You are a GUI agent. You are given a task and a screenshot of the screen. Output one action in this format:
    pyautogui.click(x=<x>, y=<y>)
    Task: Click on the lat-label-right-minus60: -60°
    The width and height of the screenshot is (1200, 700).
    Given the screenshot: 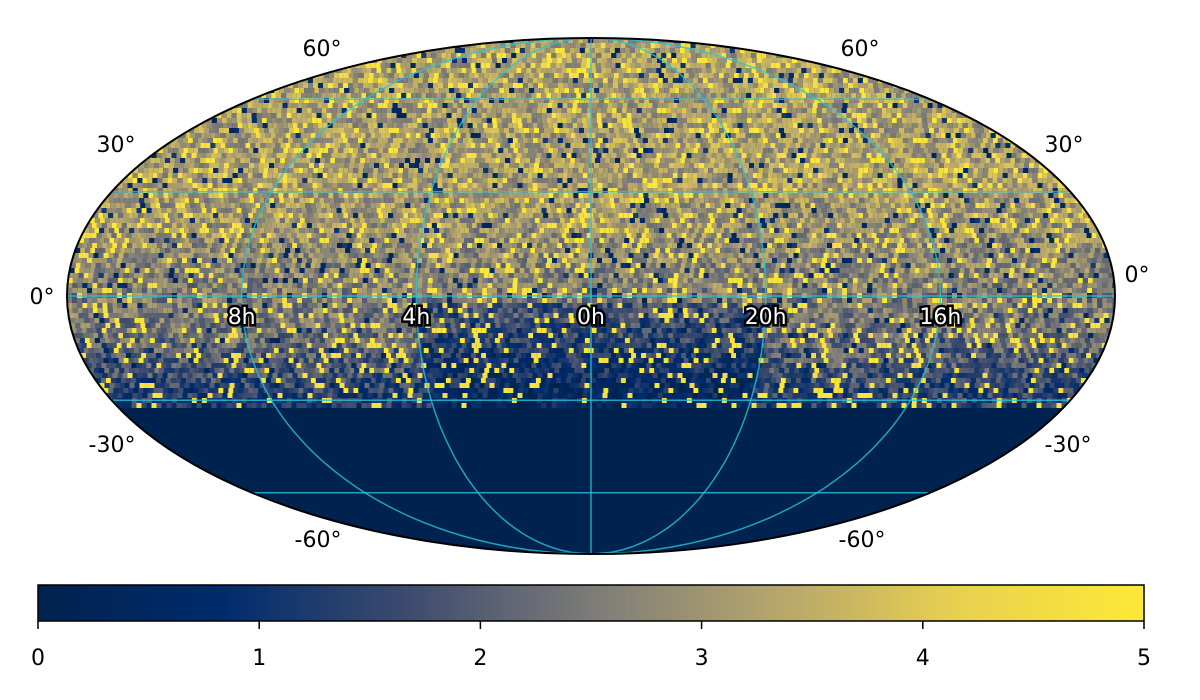 What is the action you would take?
    pyautogui.click(x=862, y=540)
    